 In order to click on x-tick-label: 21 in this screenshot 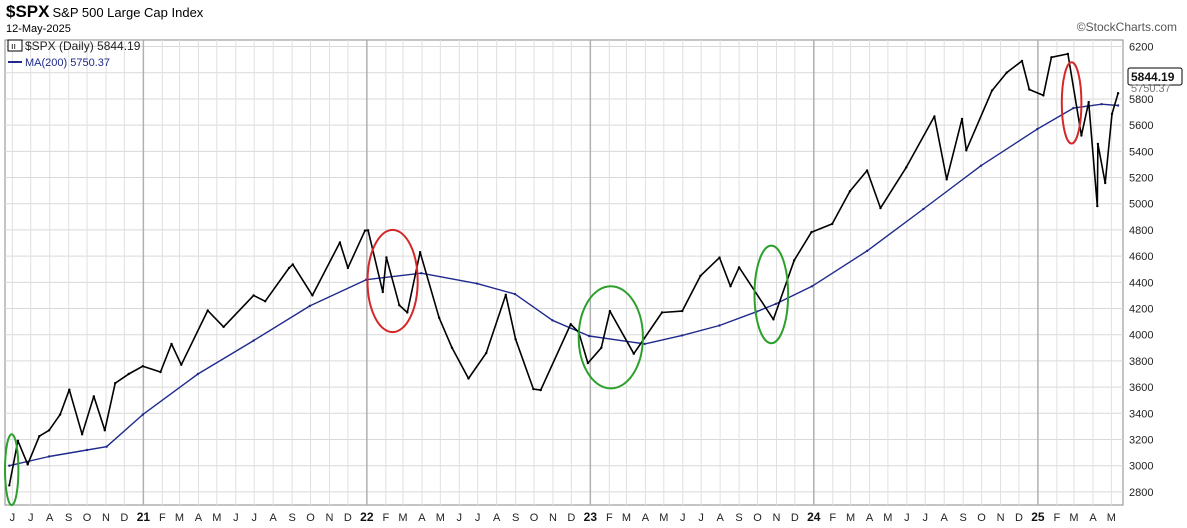, I will do `click(144, 517)`.